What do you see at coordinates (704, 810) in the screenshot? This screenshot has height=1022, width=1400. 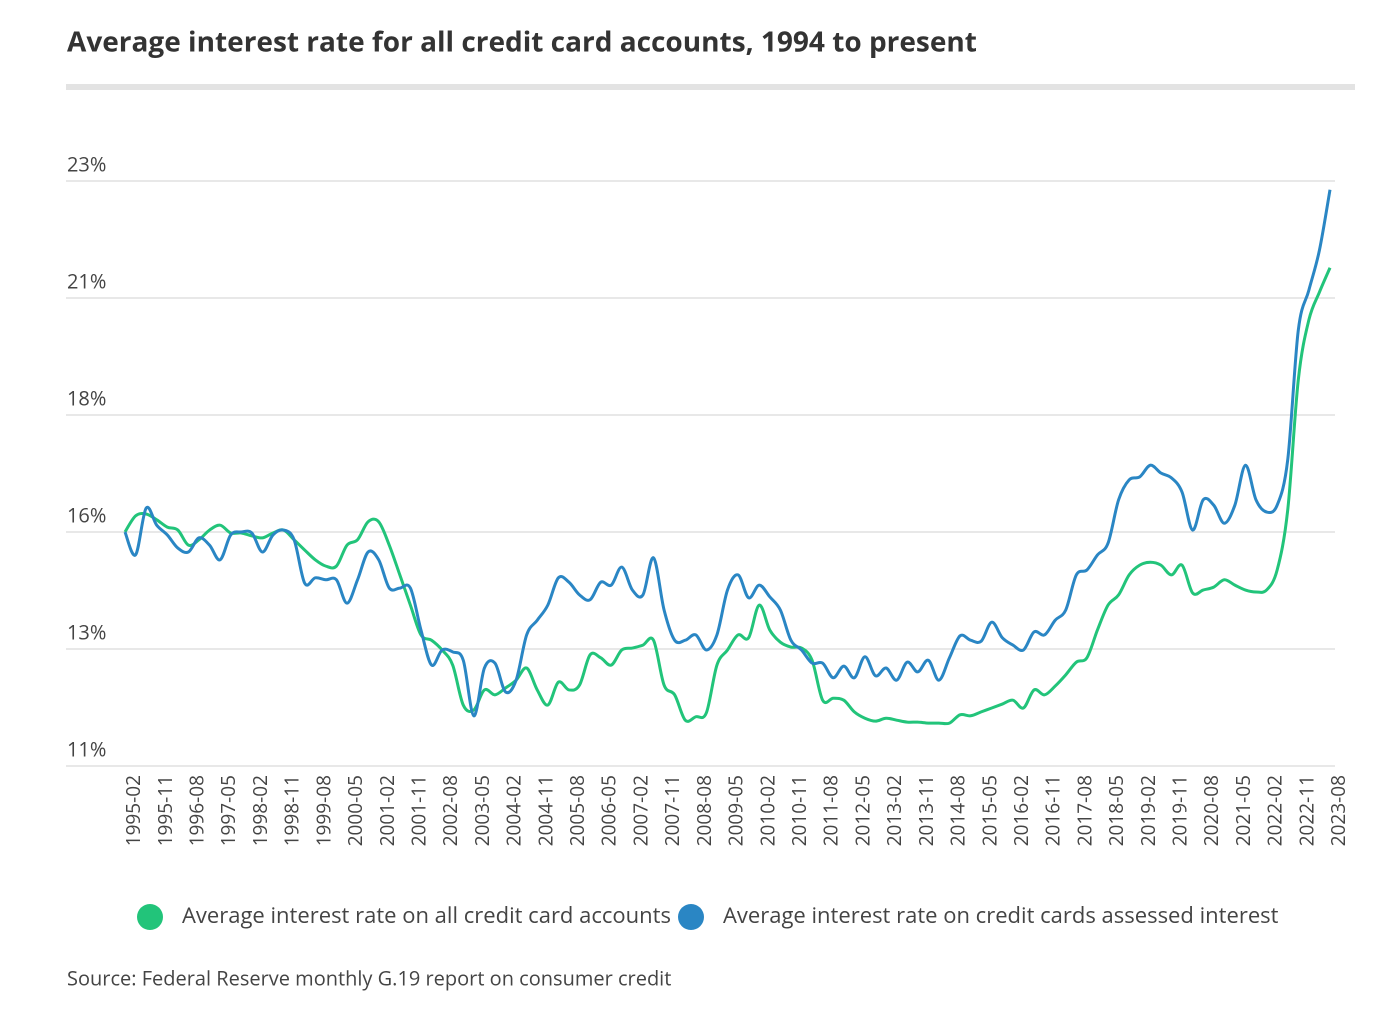 I see `x-tick-label: 2008-08` at bounding box center [704, 810].